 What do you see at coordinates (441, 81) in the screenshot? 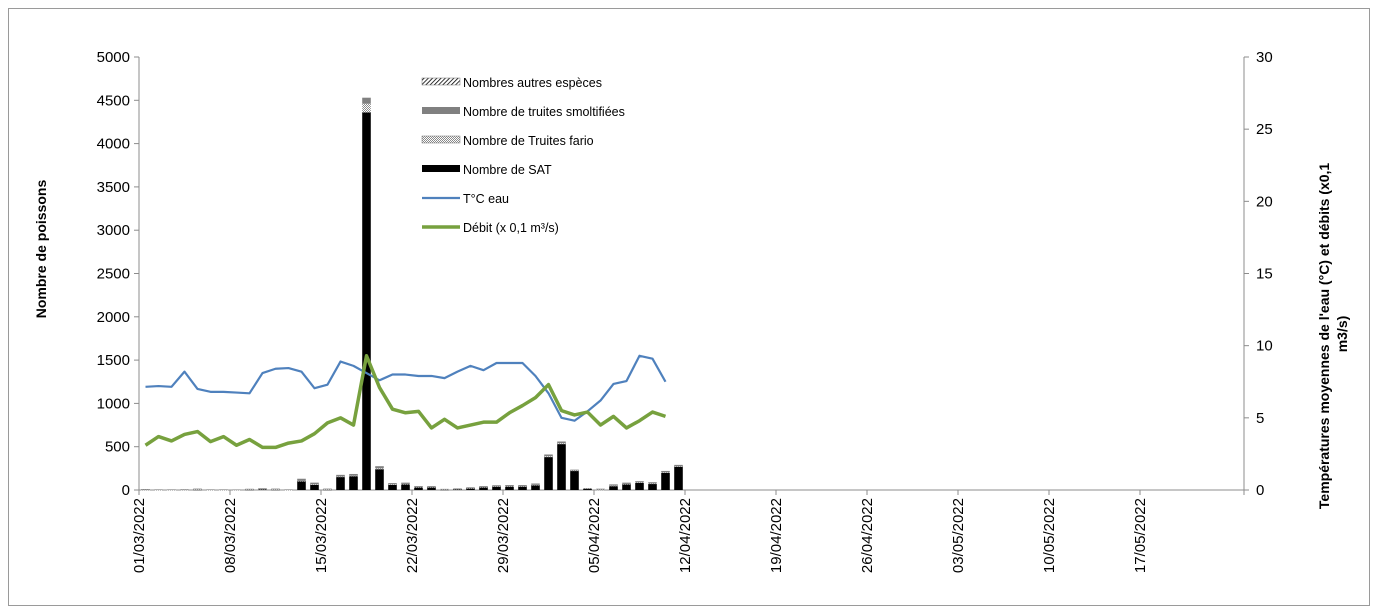
I see `legend-swatch` at bounding box center [441, 81].